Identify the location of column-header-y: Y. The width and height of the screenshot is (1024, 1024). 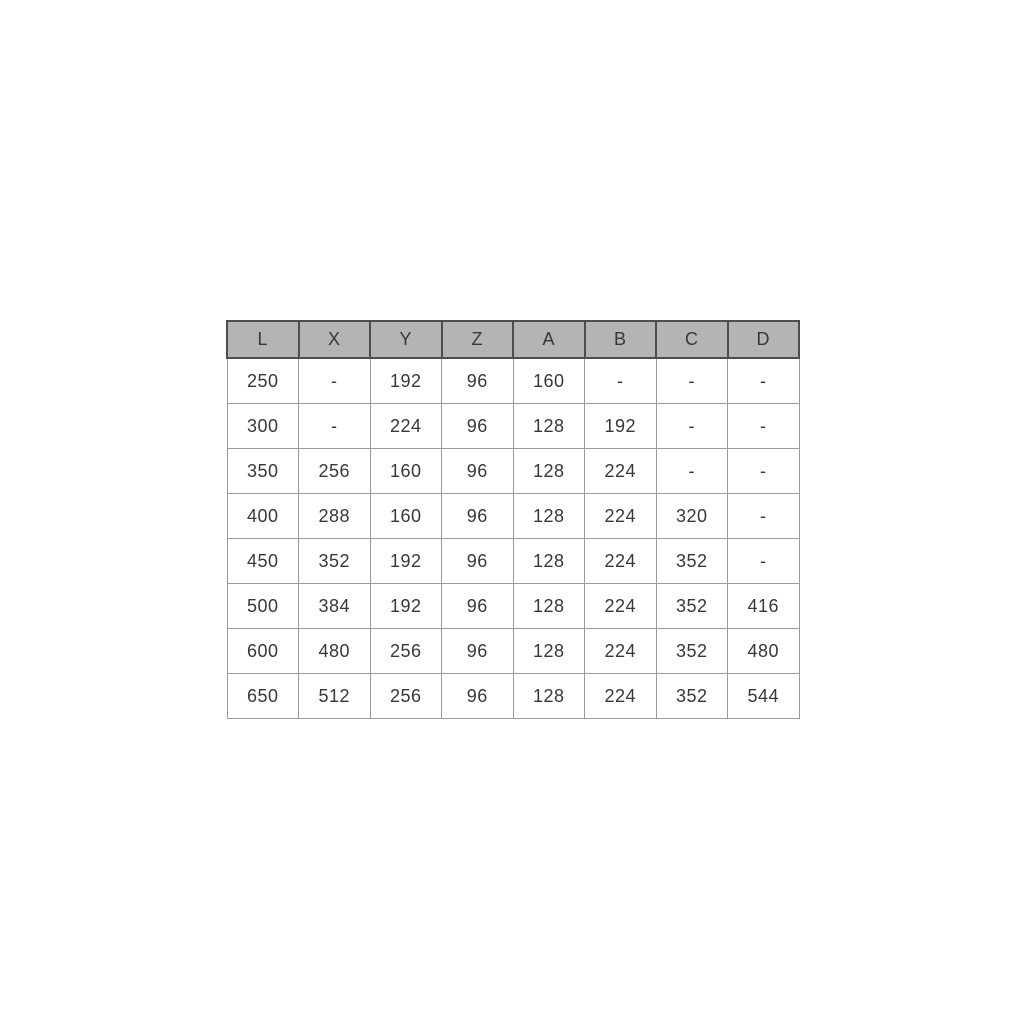
(406, 339).